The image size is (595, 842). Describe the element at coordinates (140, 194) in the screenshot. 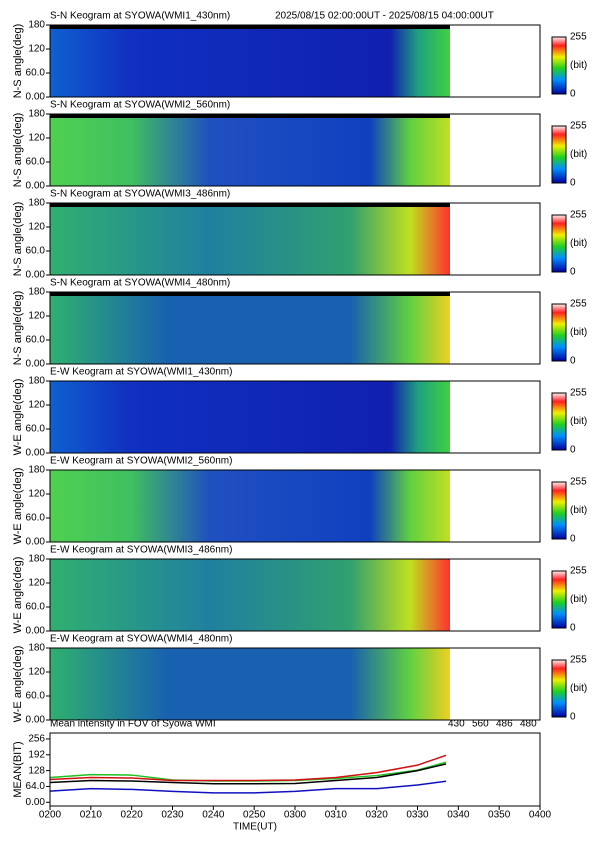

I see `panel-title: S-N Keogram at SYOWA(WMI3_486nm)` at that location.